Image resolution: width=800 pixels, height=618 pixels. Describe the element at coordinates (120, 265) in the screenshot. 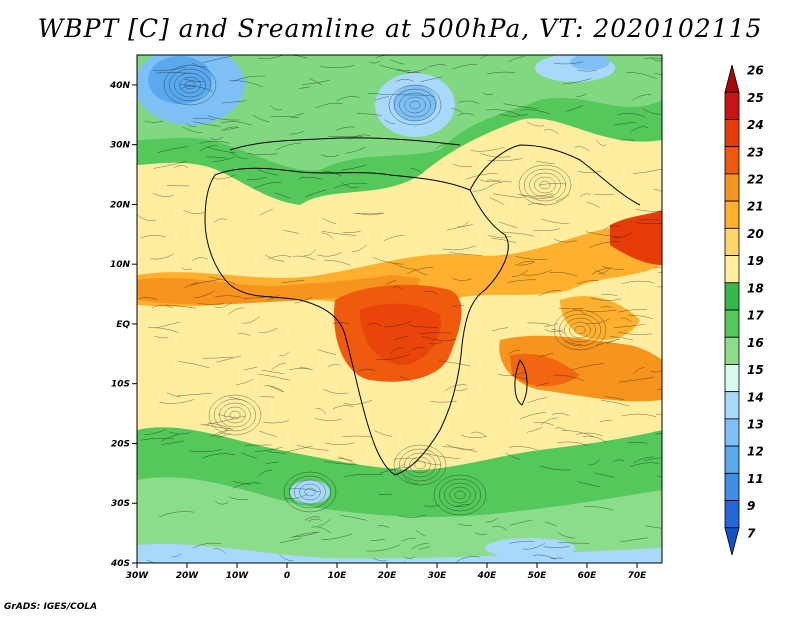

I see `lat-label: 10N` at that location.